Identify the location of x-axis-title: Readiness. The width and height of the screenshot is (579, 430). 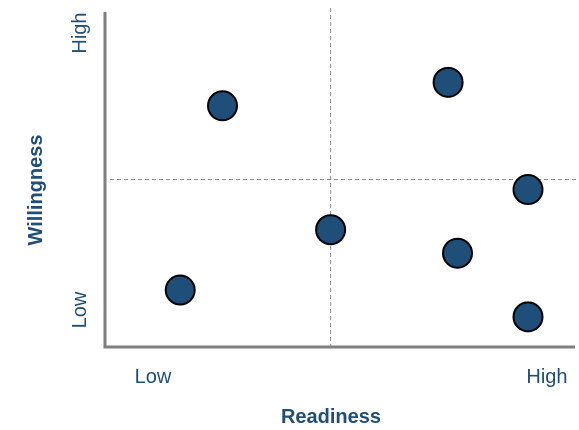
(331, 417).